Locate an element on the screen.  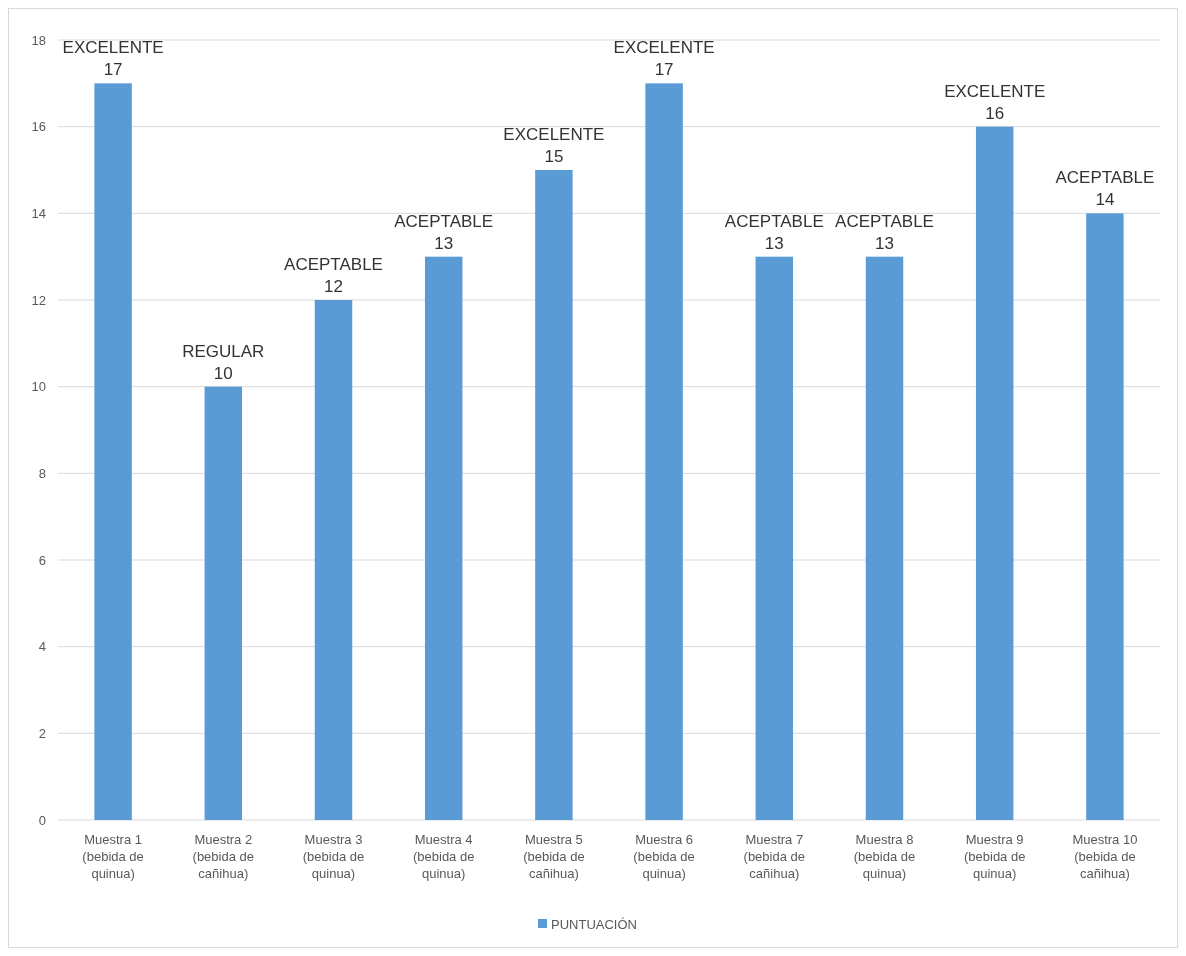
y-tick-label: 0 is located at coordinates (42, 820).